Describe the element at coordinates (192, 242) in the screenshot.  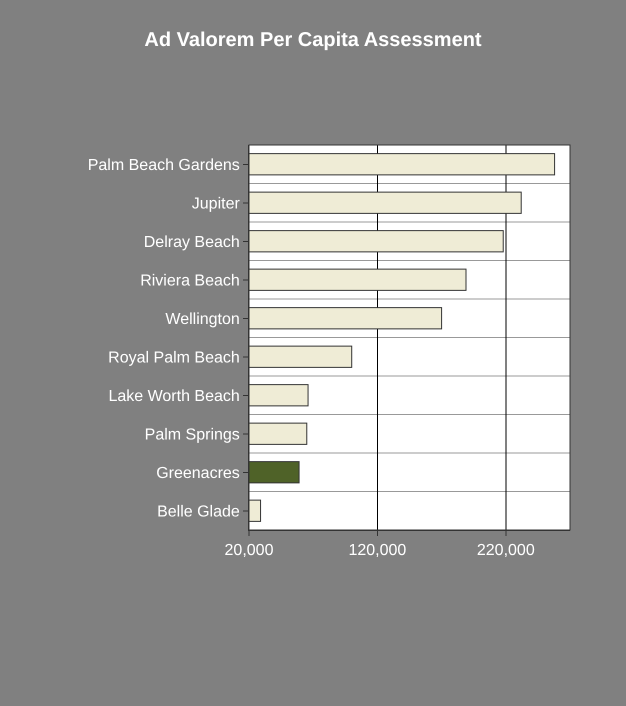
I see `y-tick-label: Delray Beach` at that location.